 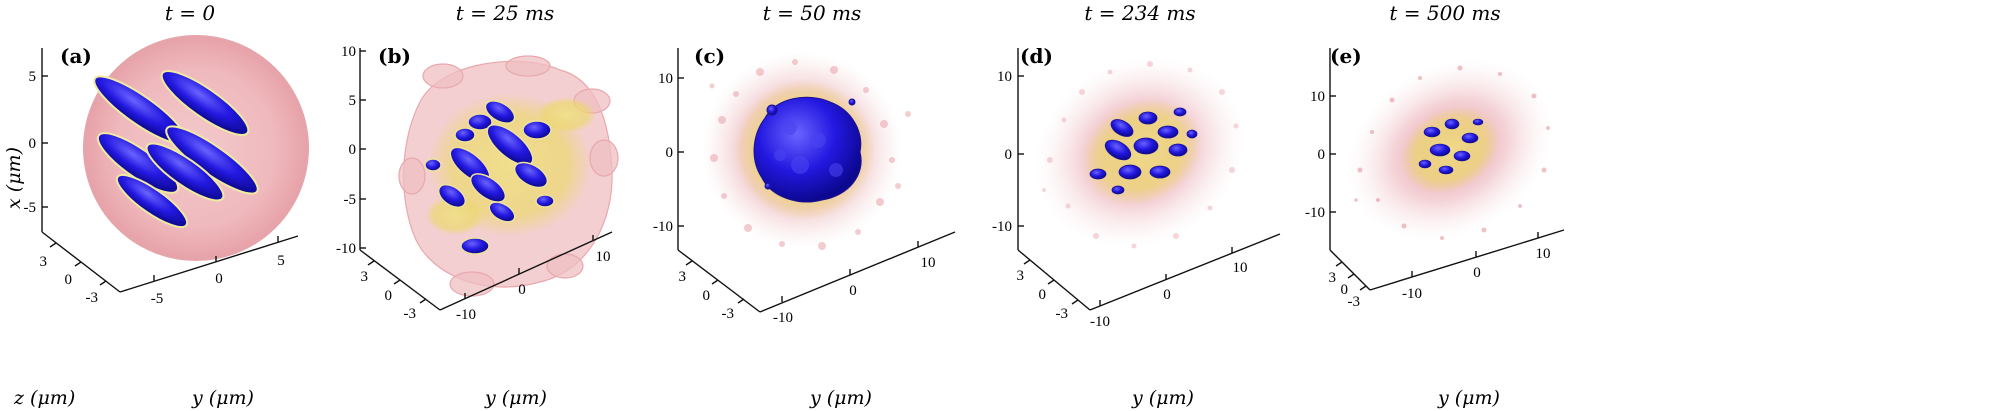 What do you see at coordinates (1412, 294) in the screenshot?
I see `panel-e-y-tick: -10` at bounding box center [1412, 294].